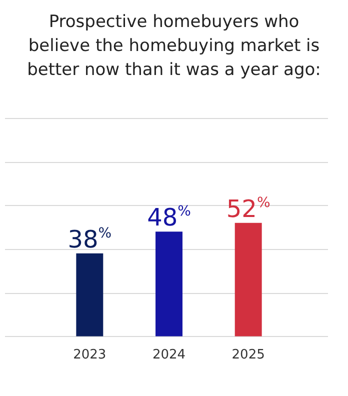  I want to click on data-label: 52%, so click(248, 208).